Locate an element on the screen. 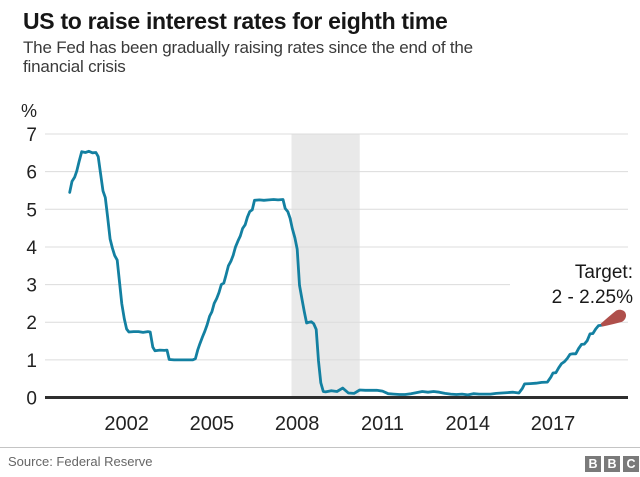 The width and height of the screenshot is (640, 477). x-tick-label: 2008 is located at coordinates (297, 424).